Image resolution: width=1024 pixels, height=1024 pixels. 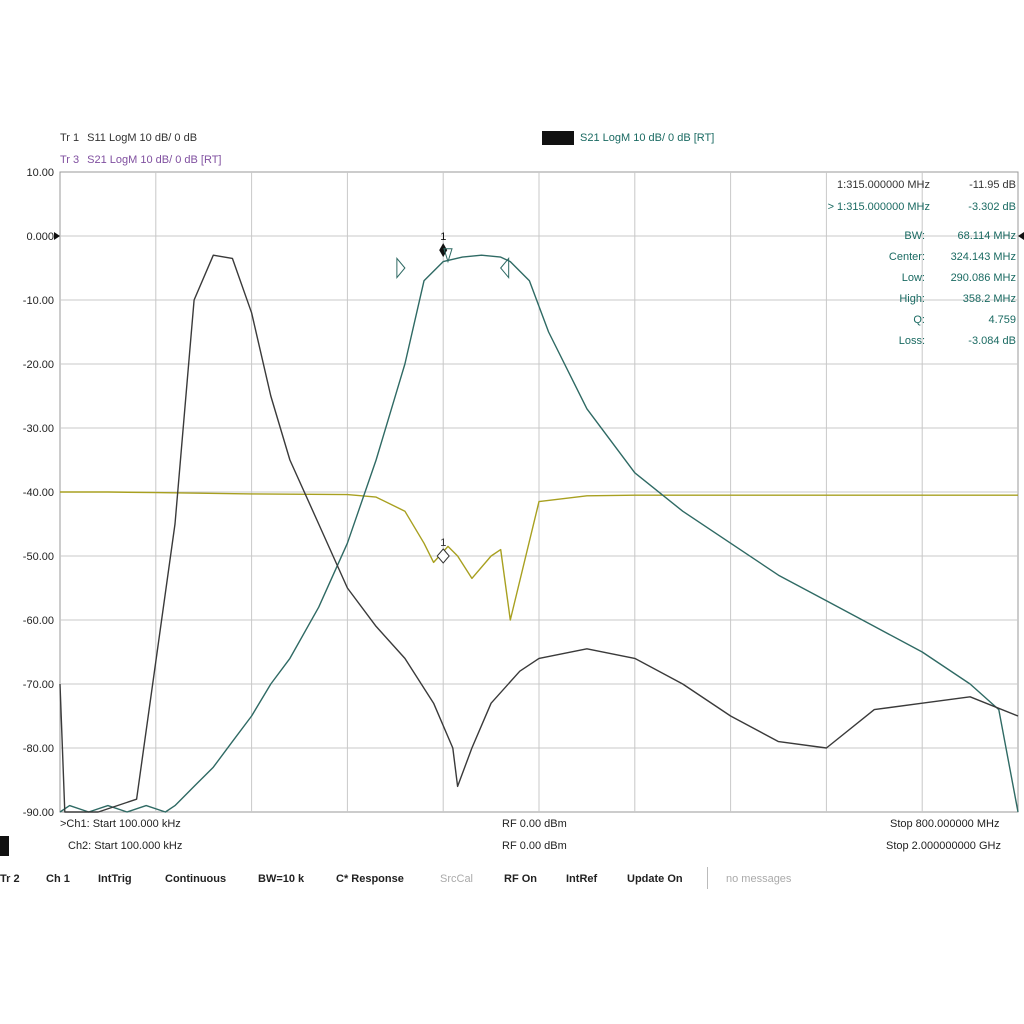 What do you see at coordinates (125, 846) in the screenshot?
I see `ch2-start: Ch2: Start 100.000 kHz` at bounding box center [125, 846].